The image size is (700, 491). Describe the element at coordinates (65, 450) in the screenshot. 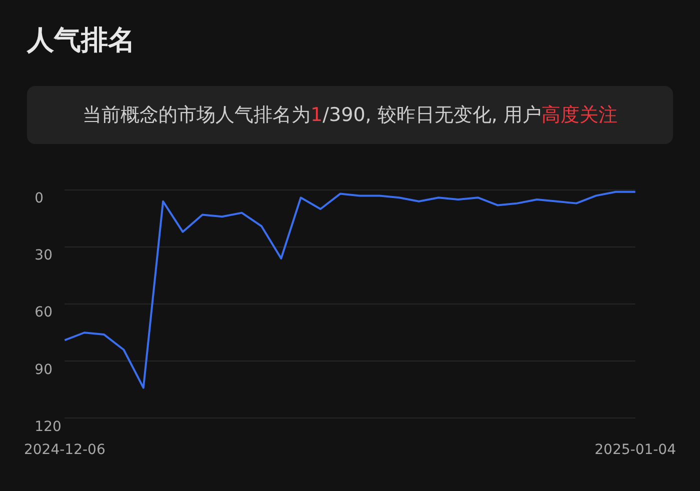

I see `x-tick-label: 2024-12-06` at that location.